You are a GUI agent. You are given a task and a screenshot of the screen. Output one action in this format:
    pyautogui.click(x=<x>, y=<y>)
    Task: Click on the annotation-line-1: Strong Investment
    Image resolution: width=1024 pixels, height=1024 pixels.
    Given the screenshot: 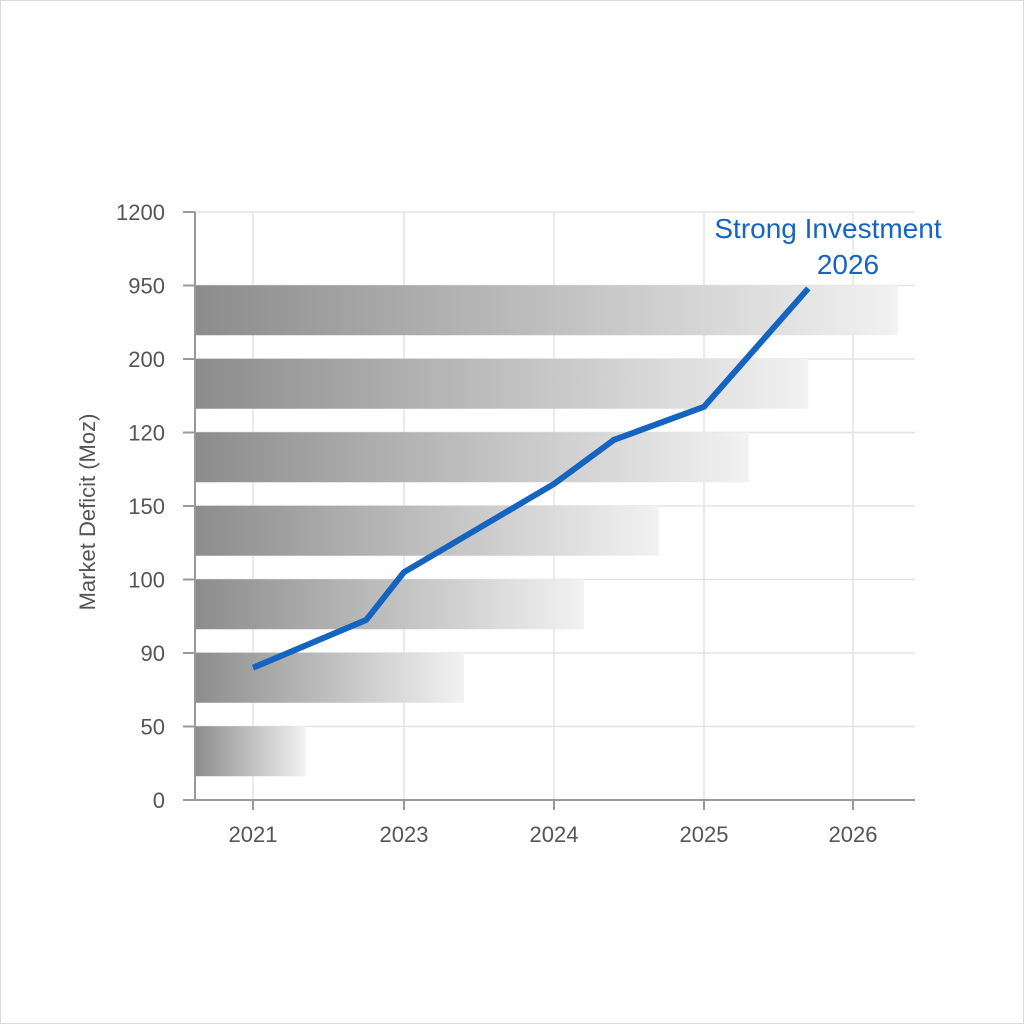 What is the action you would take?
    pyautogui.click(x=827, y=228)
    